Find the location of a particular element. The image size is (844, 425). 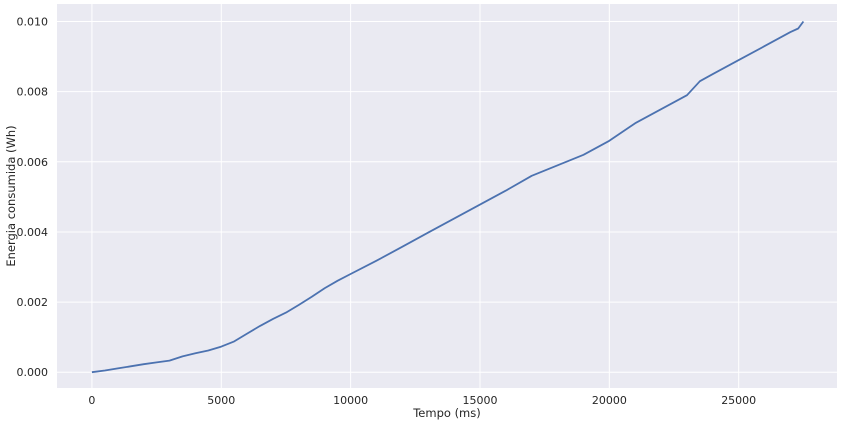

y-axis-ticks: 0.000 0.002 0.004 0.006 0.008 0.010 is located at coordinates (33, 198).